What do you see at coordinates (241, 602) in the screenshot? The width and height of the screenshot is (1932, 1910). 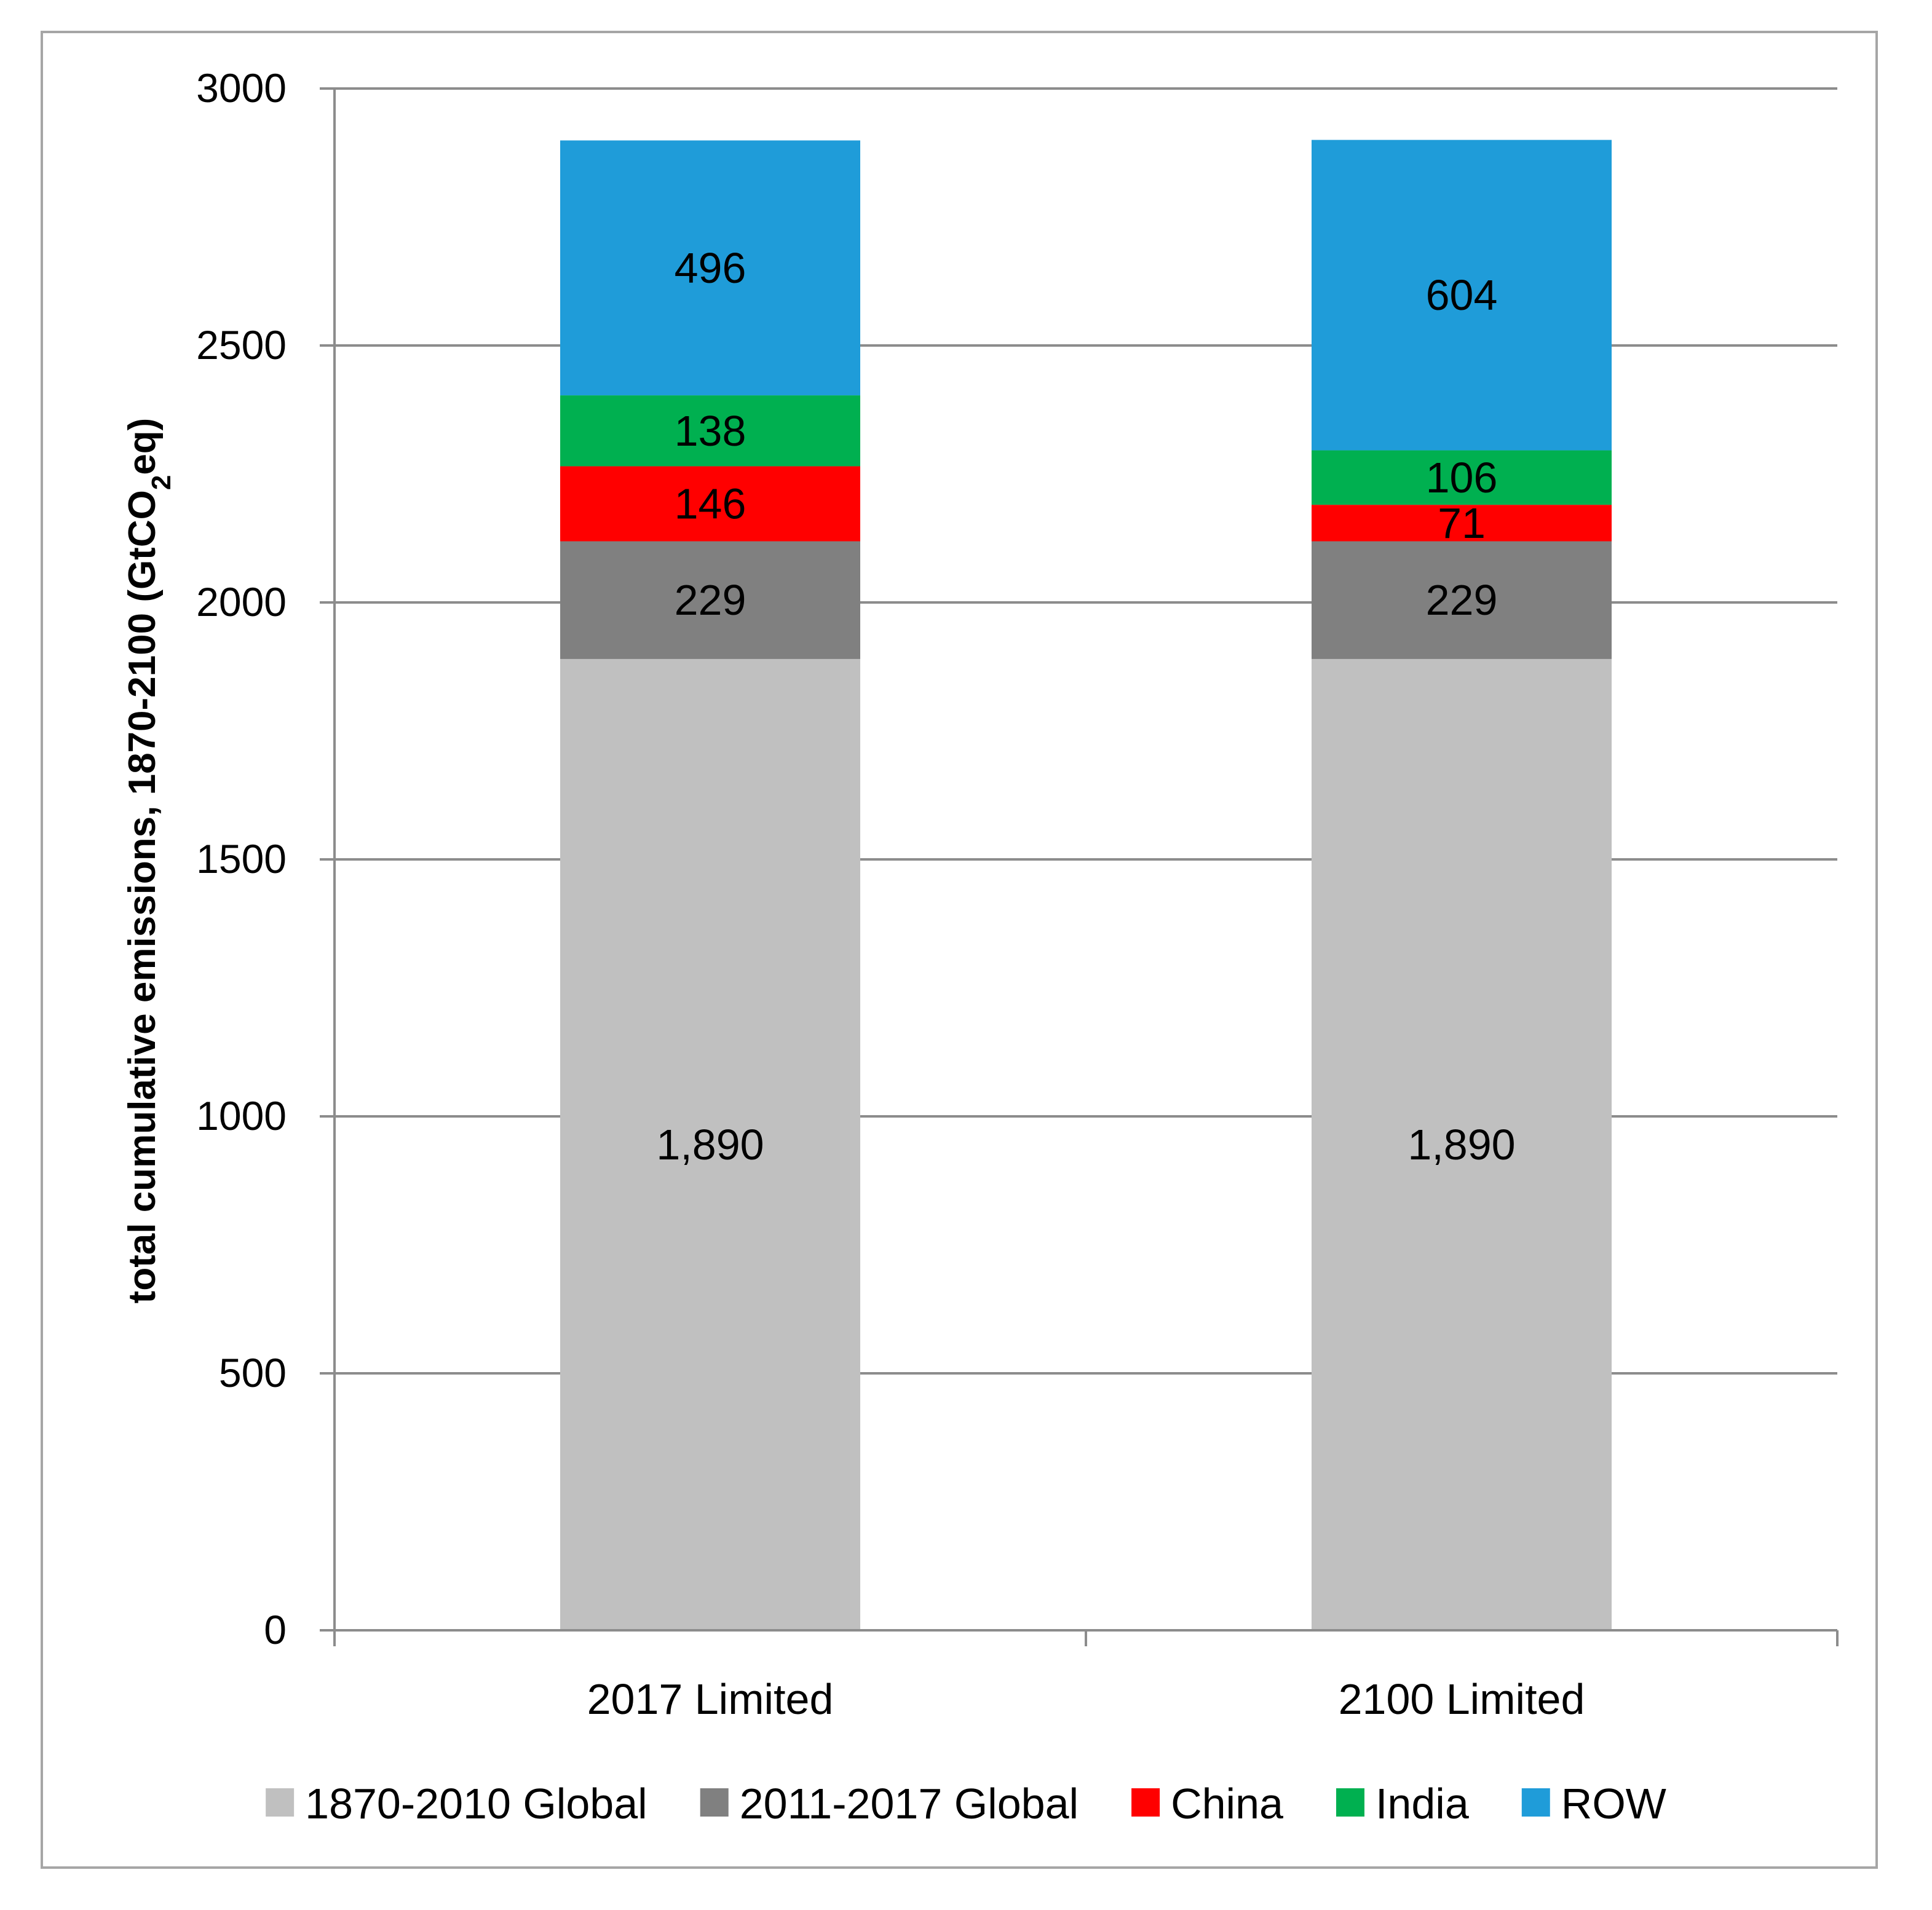 I see `y-tick-label-2000: 2000` at bounding box center [241, 602].